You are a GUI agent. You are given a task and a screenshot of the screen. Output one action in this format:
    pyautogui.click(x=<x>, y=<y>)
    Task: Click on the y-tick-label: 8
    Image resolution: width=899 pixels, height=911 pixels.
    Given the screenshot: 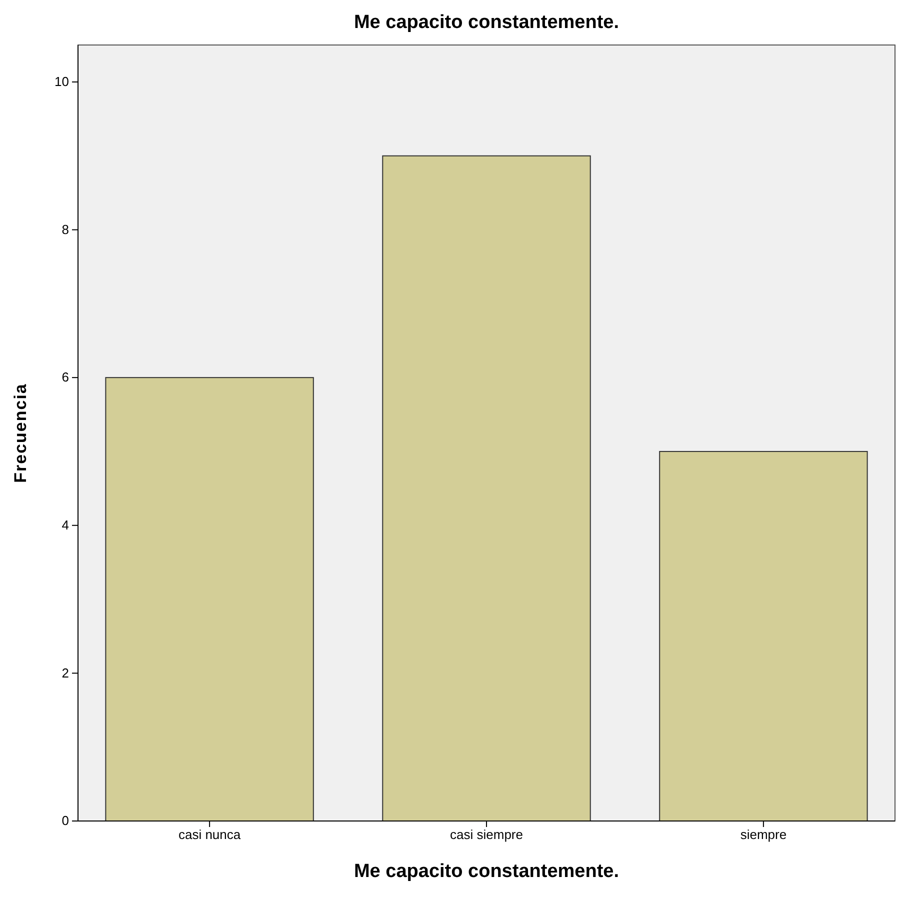 What is the action you would take?
    pyautogui.click(x=65, y=229)
    